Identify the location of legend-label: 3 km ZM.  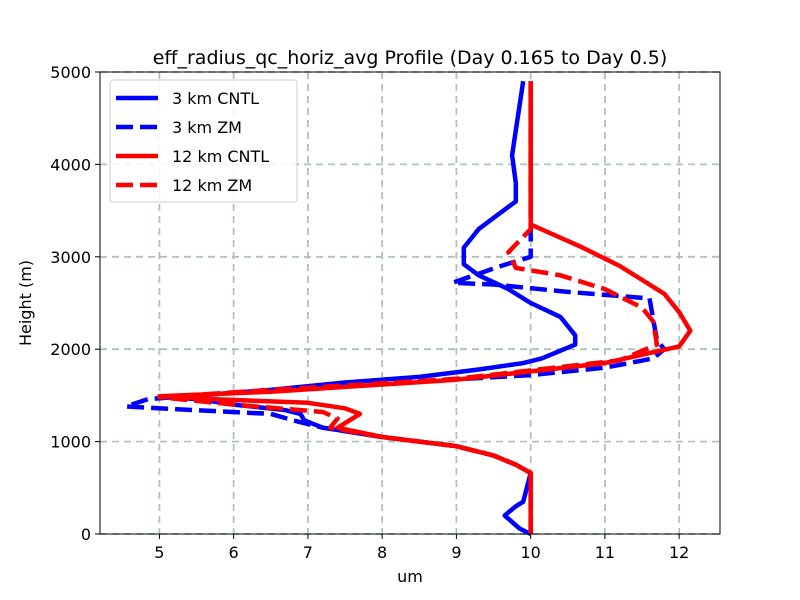
(207, 127).